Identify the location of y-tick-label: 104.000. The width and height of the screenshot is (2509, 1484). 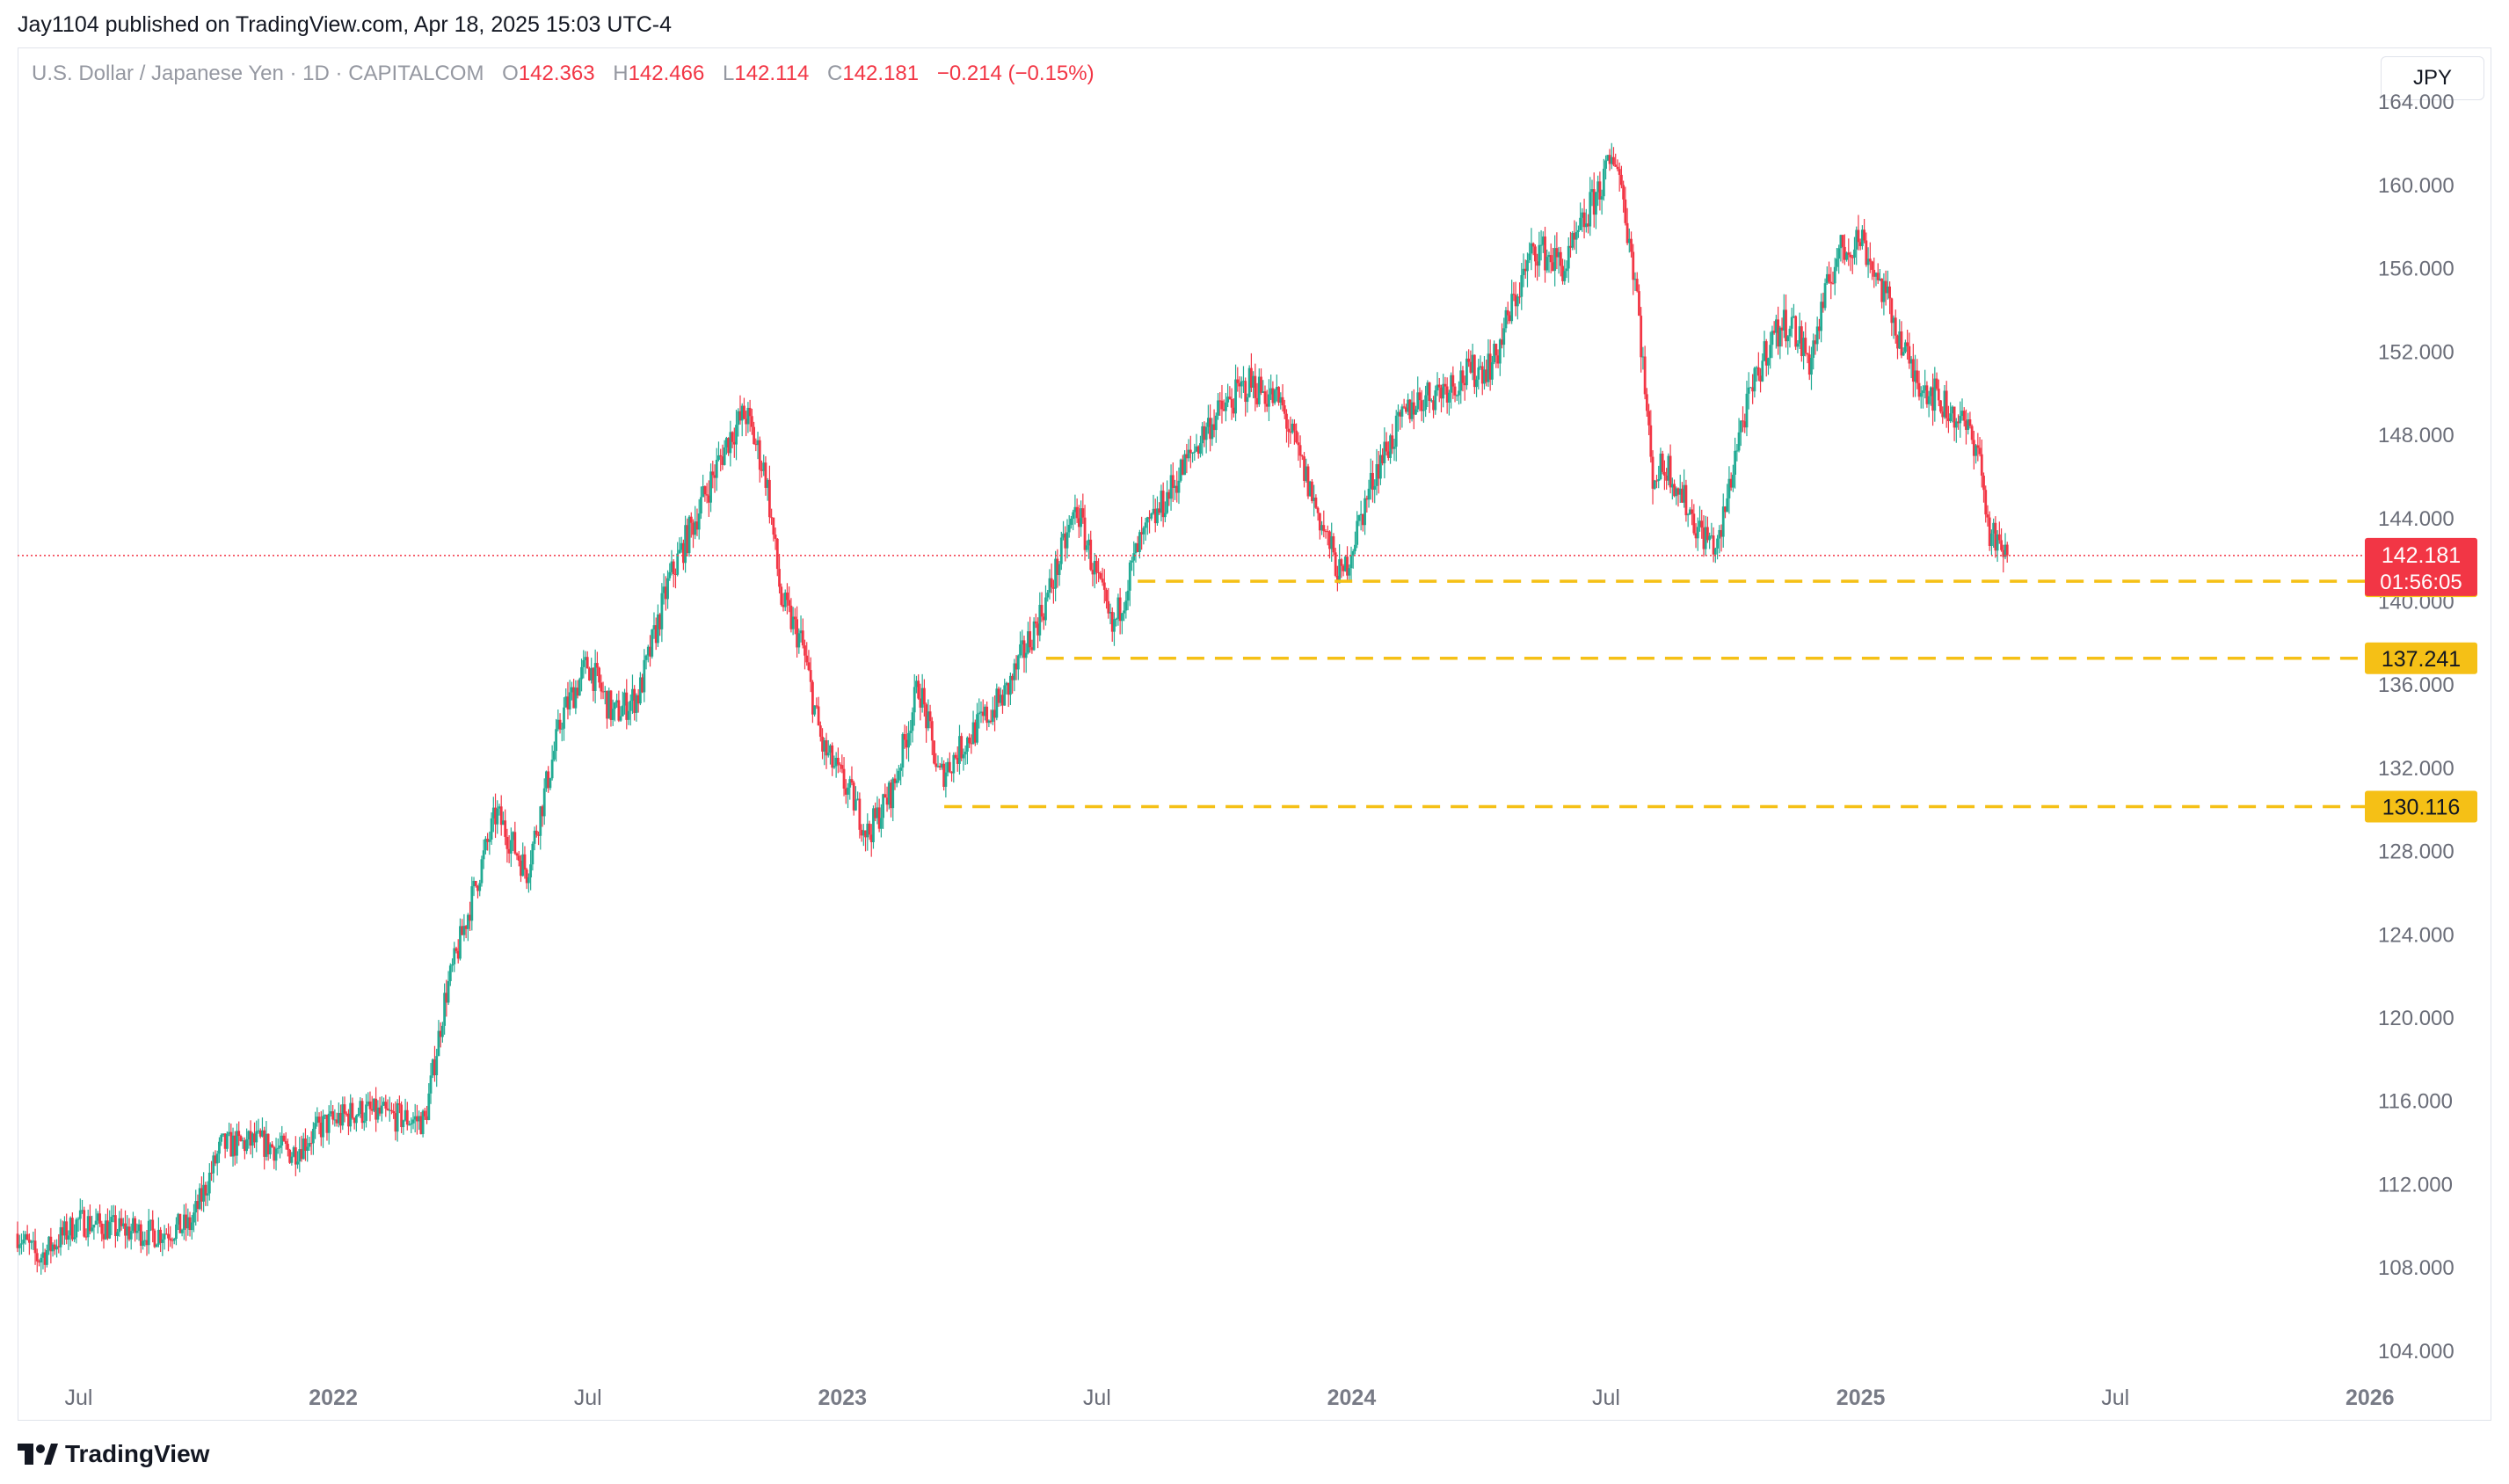
(2416, 1352).